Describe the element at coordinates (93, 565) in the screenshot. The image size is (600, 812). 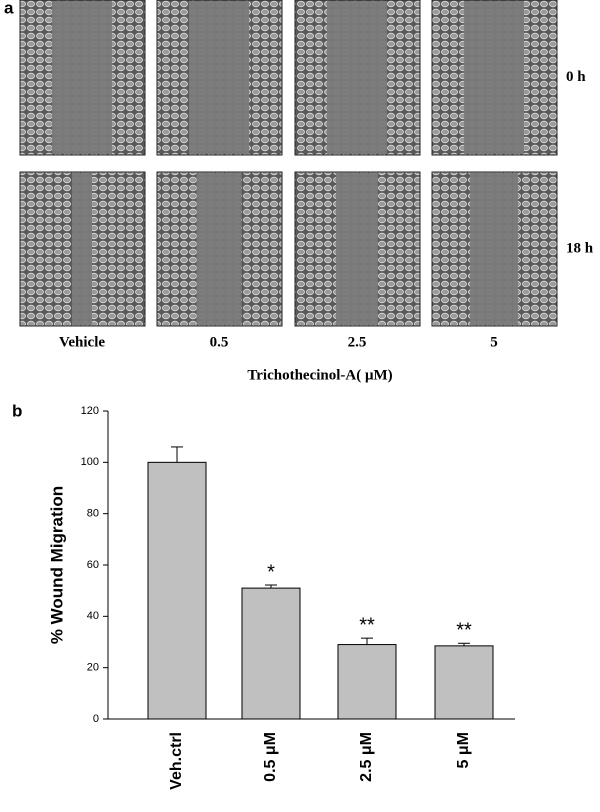
I see `y-tick-label: 60` at that location.